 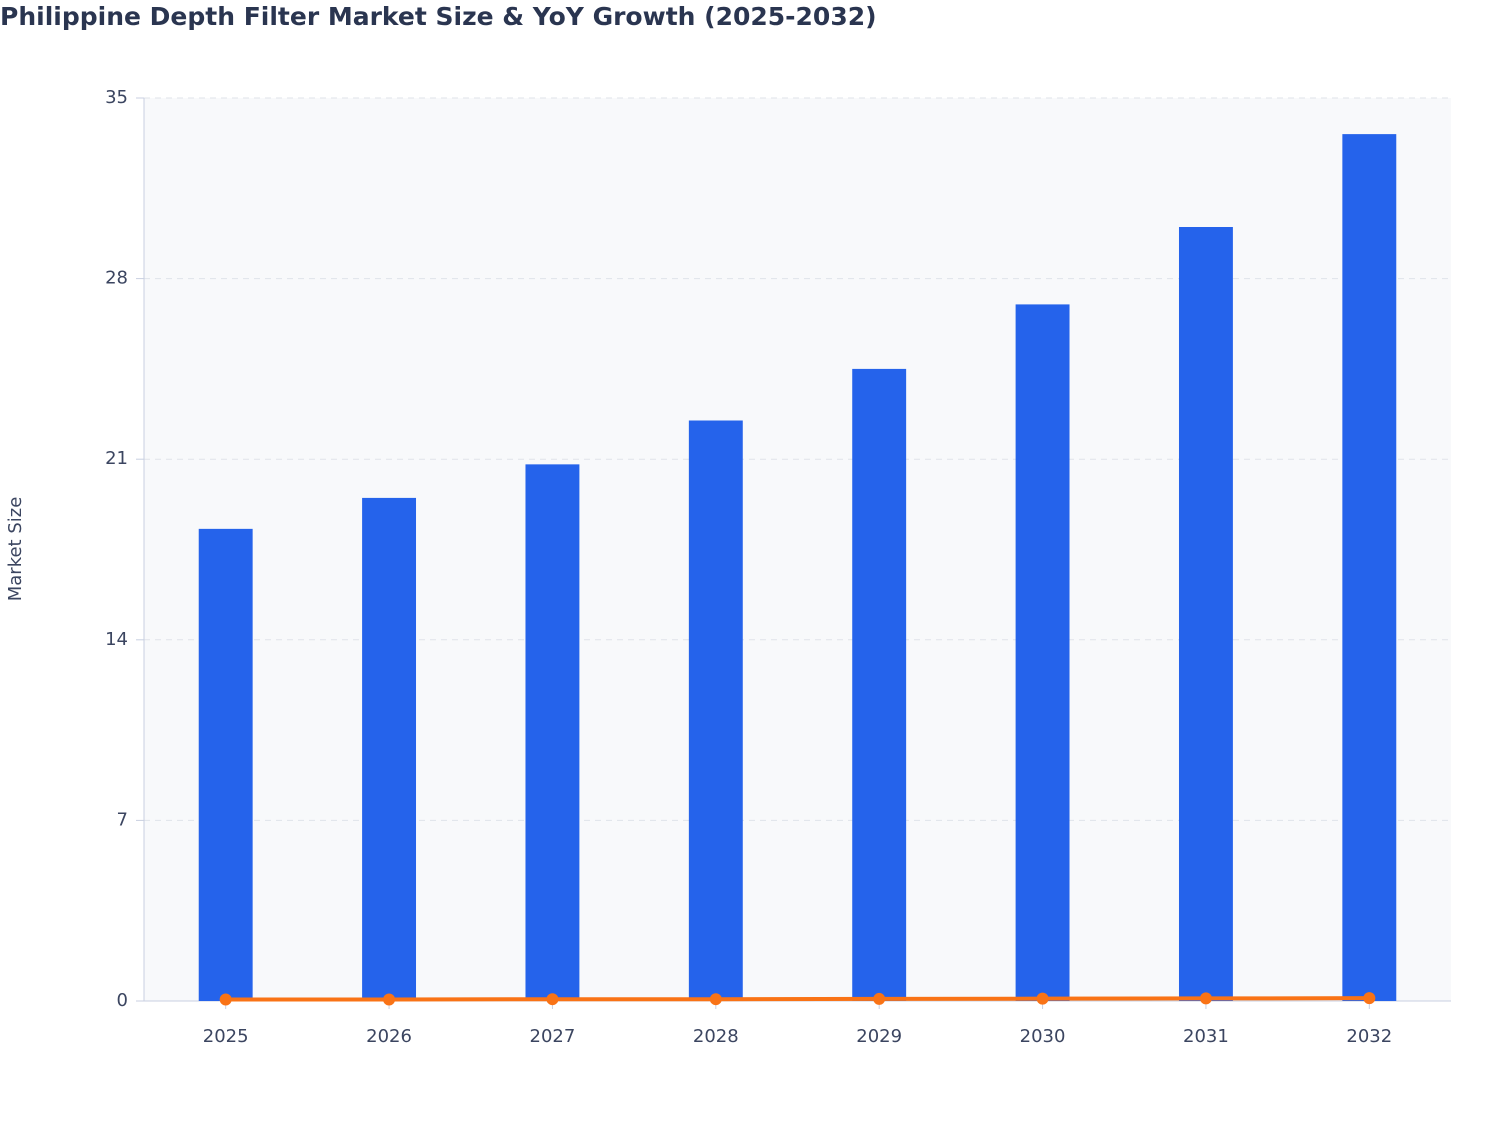 What do you see at coordinates (116, 639) in the screenshot?
I see `y-tick-label: 14` at bounding box center [116, 639].